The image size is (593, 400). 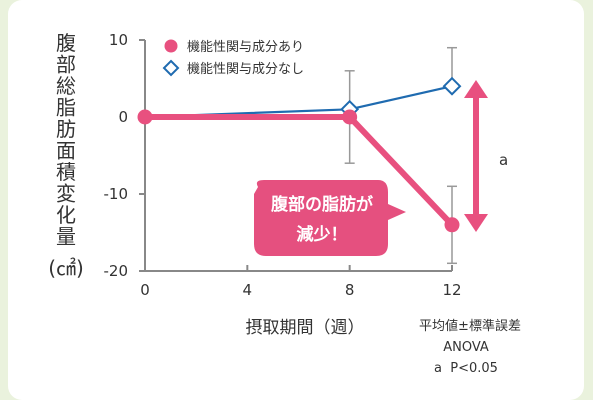 What do you see at coordinates (124, 155) in the screenshot?
I see `y-ticks: 10 0 -10 -20` at bounding box center [124, 155].